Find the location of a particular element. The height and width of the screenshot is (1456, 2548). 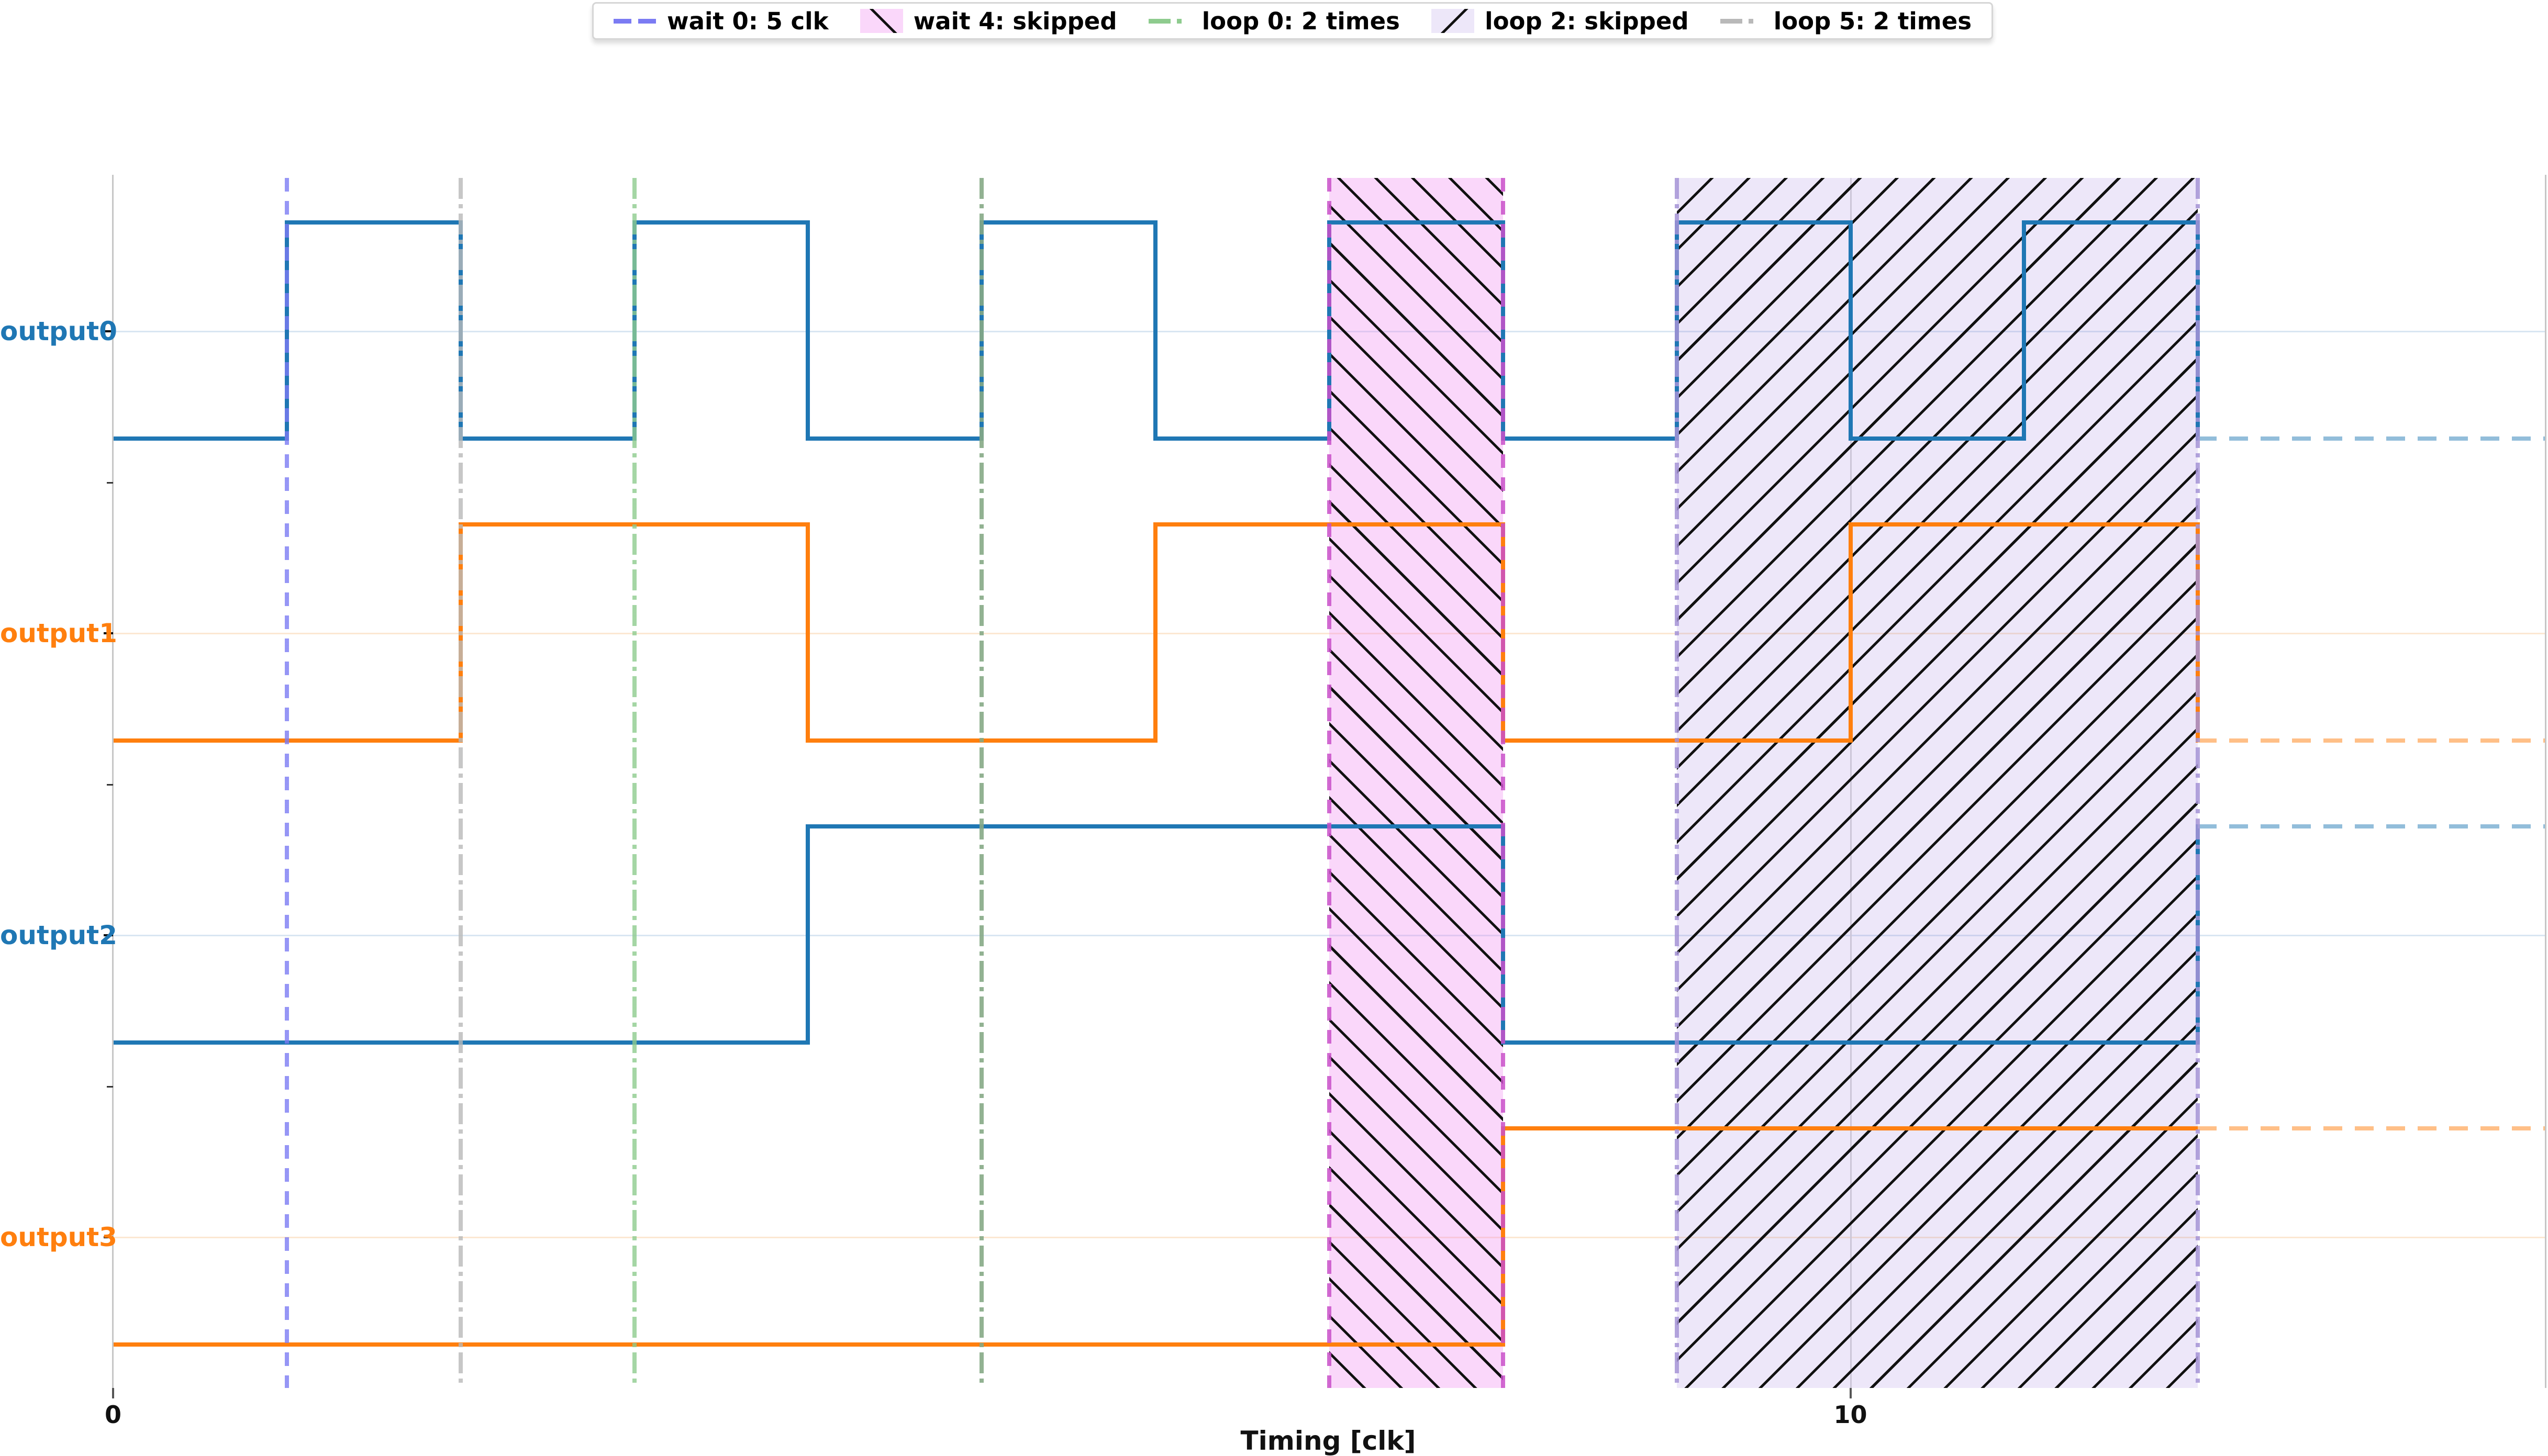

legend-item: loop 5: 2 times is located at coordinates (1846, 21).